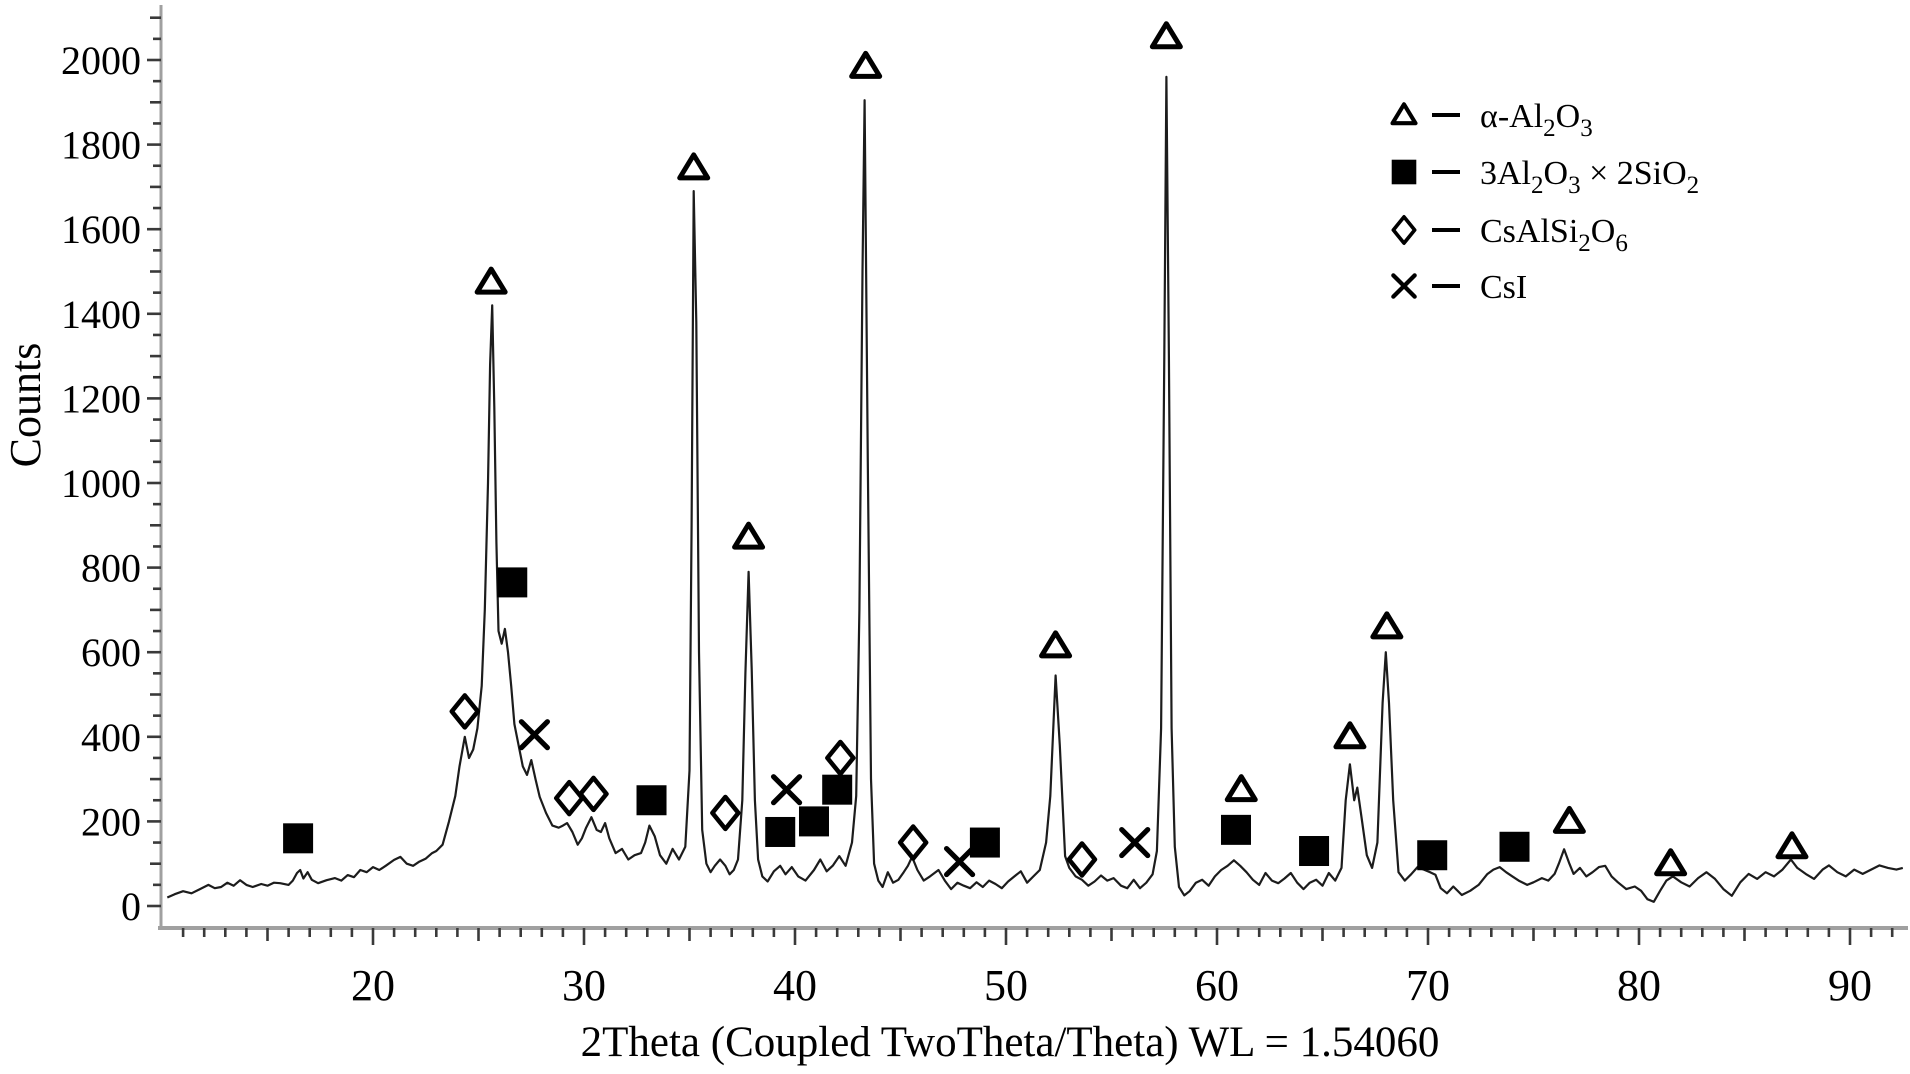 The height and width of the screenshot is (1074, 1910). What do you see at coordinates (1639, 985) in the screenshot?
I see `x-tick-label: 80` at bounding box center [1639, 985].